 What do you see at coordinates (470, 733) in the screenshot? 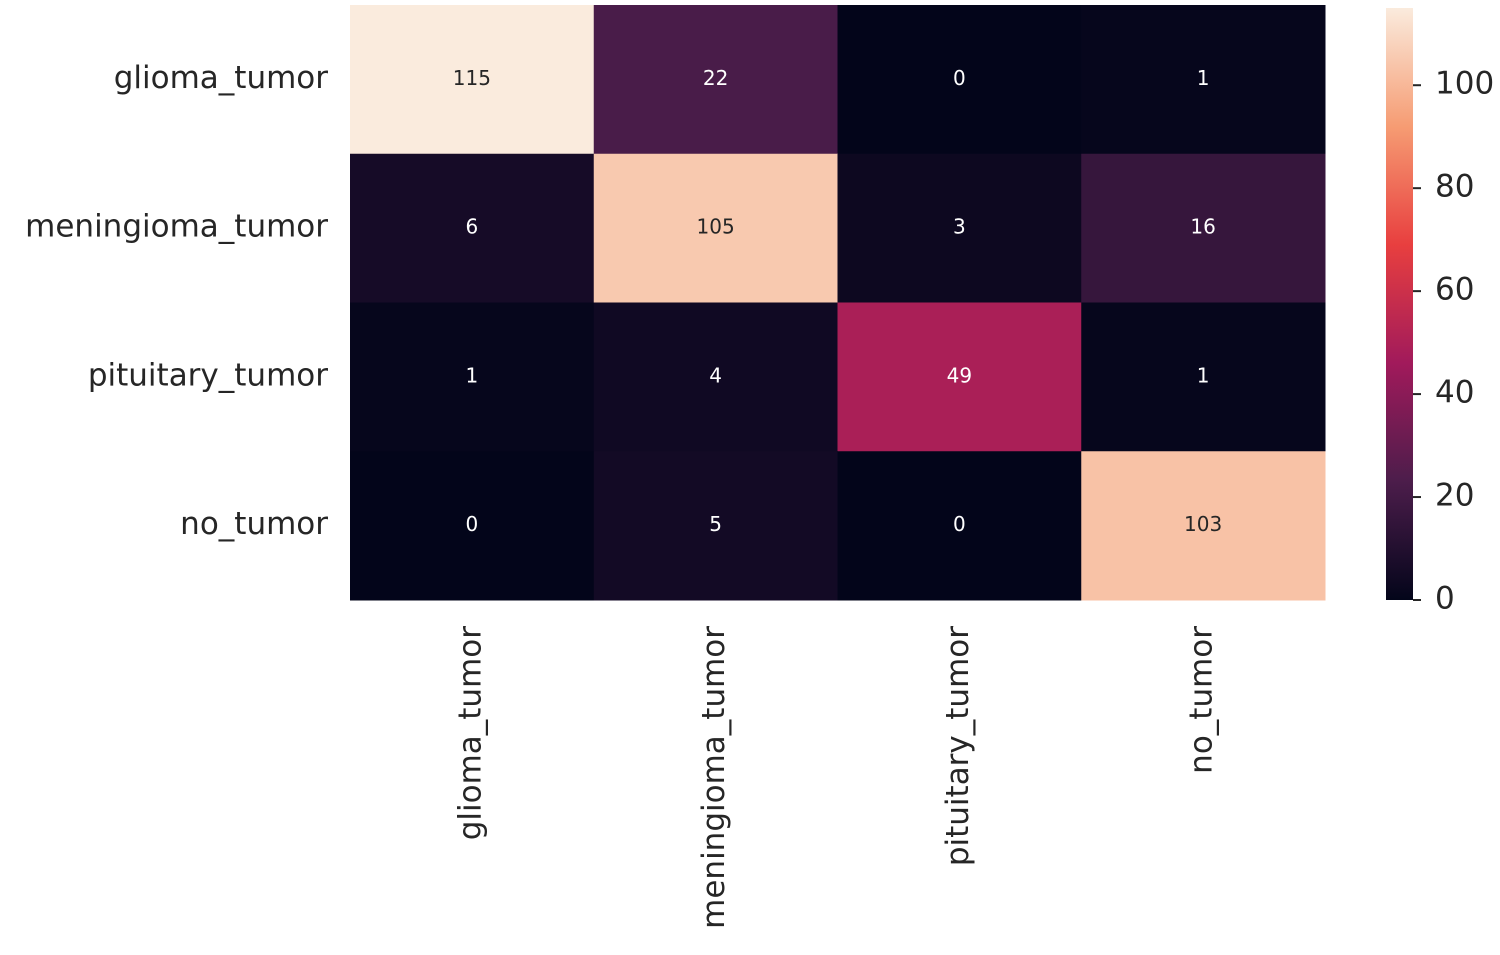
I see `x-tick-label: glioma_tumor` at bounding box center [470, 733].